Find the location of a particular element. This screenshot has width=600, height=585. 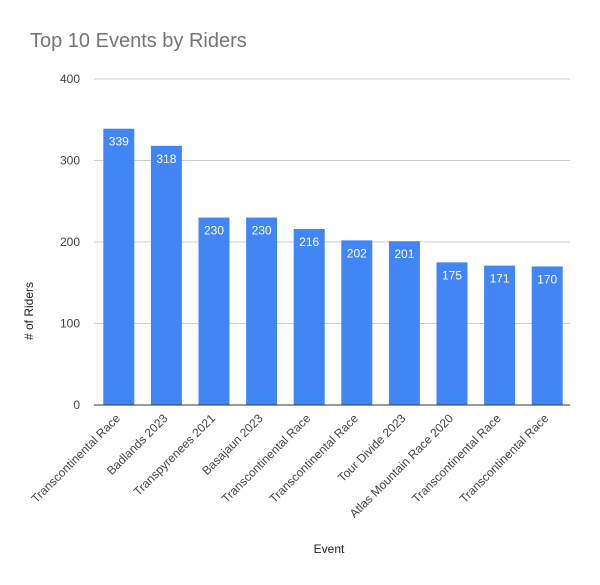

x-axis-title: Event is located at coordinates (329, 549).